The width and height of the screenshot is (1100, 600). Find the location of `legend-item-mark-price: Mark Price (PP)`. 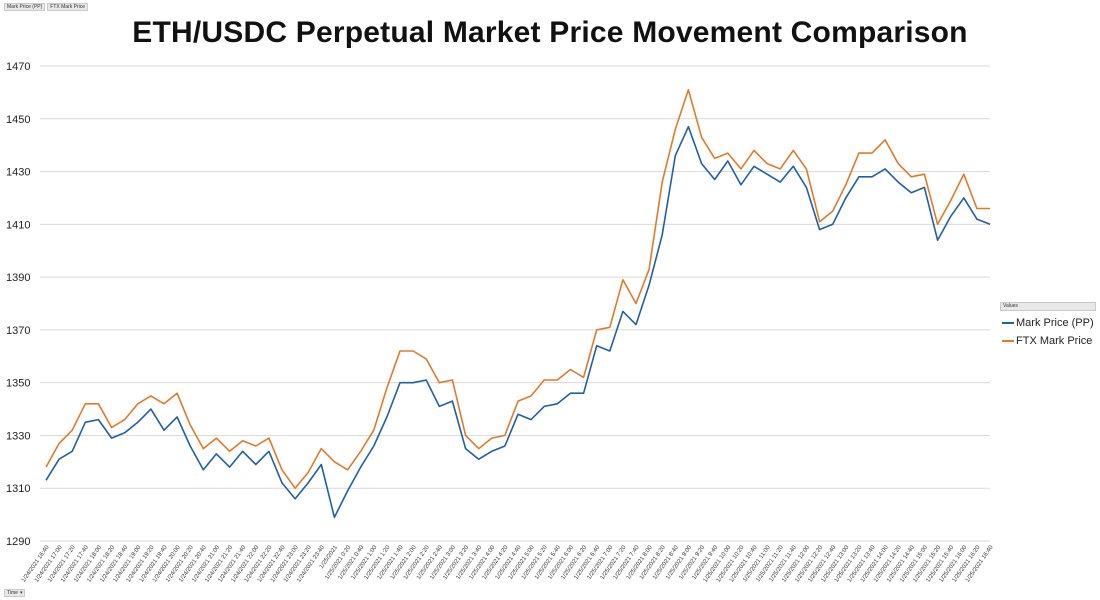

legend-item-mark-price: Mark Price (PP) is located at coordinates (1048, 323).